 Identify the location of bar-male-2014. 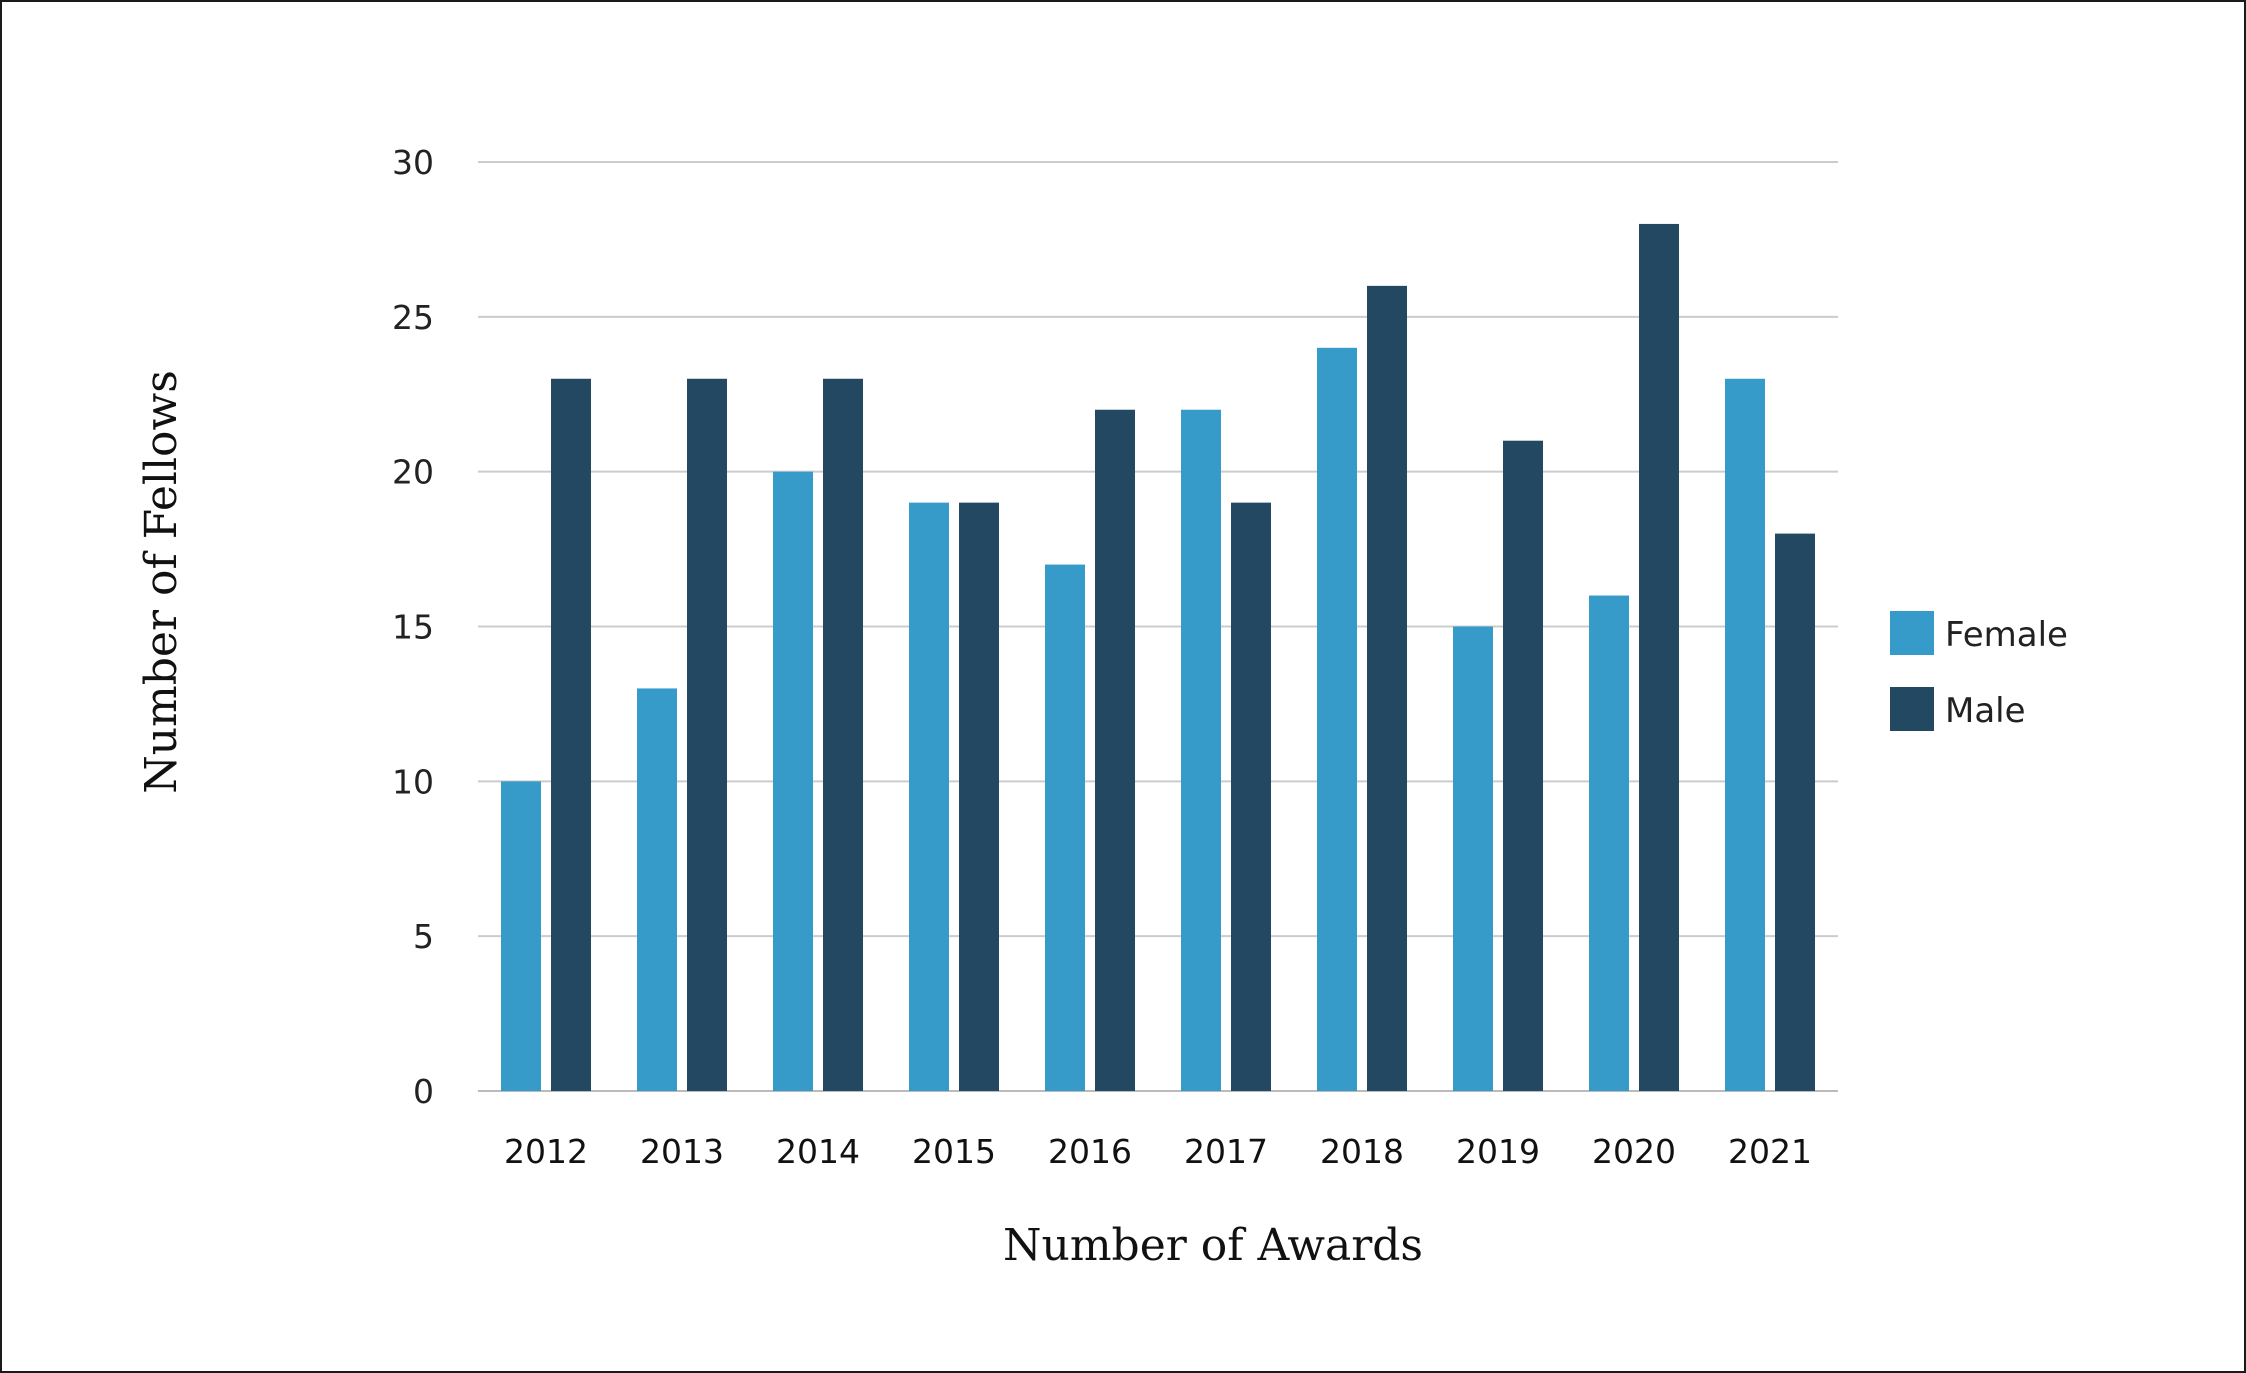
(843, 734).